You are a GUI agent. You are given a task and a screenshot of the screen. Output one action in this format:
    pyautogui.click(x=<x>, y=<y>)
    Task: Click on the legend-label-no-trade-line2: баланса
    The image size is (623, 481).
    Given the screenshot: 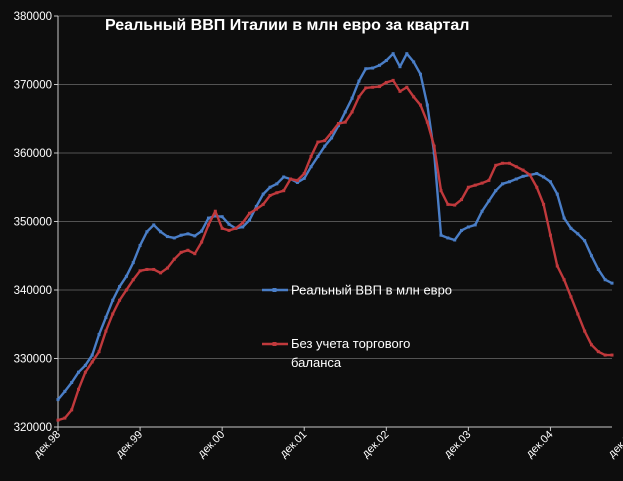 What is the action you would take?
    pyautogui.click(x=316, y=362)
    